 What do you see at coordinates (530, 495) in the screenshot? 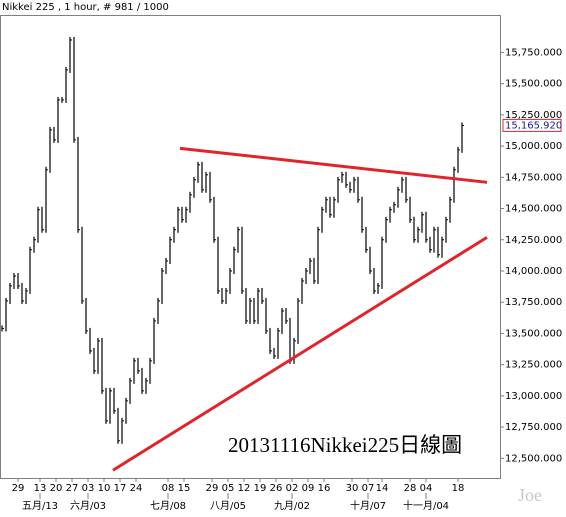
I see `watermark: Joe` at bounding box center [530, 495].